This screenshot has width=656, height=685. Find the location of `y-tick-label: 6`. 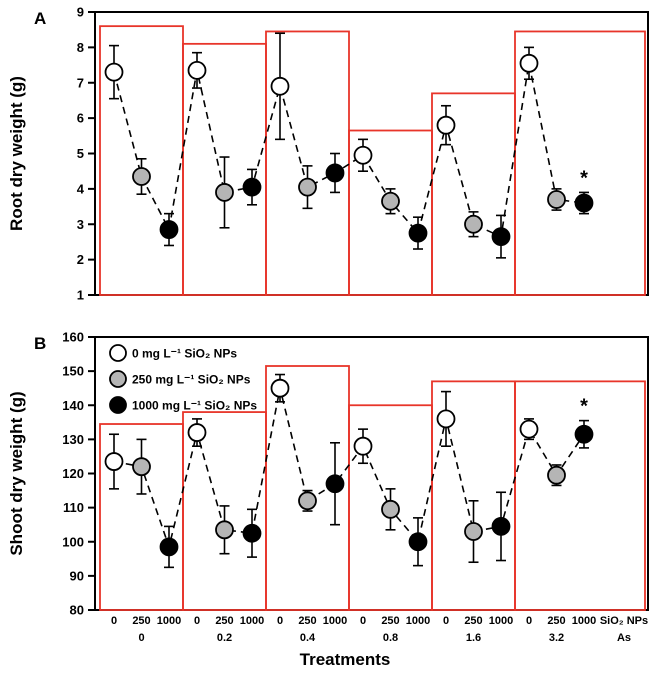

y-tick-label: 6 is located at coordinates (80, 118).